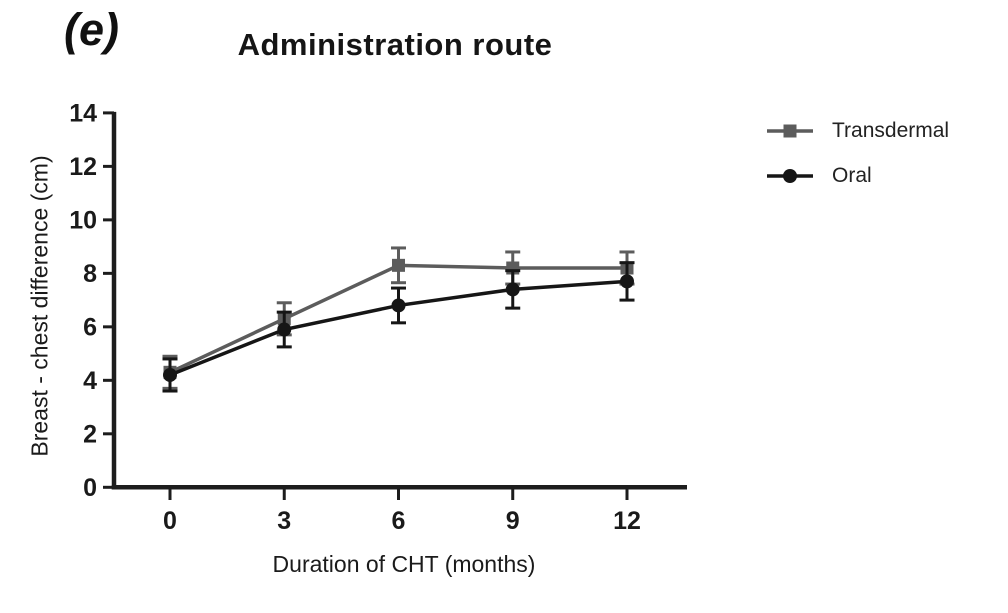  I want to click on x-axis-label: Duration of CHT (months), so click(404, 564).